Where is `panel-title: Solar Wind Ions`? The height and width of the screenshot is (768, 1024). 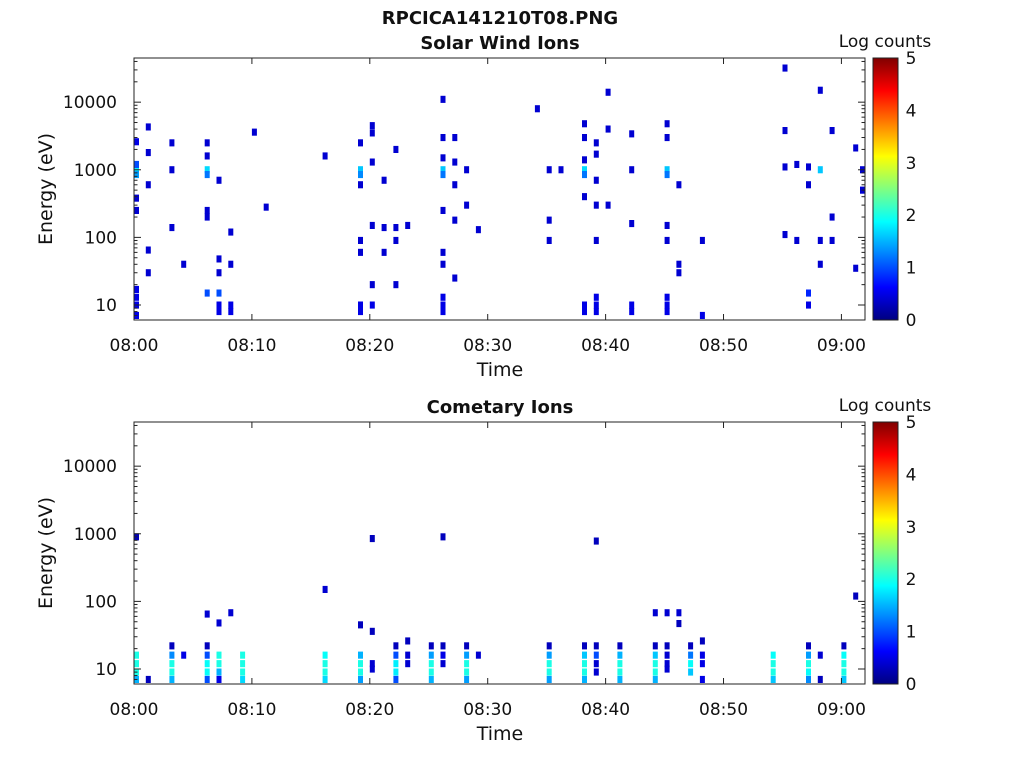 panel-title: Solar Wind Ions is located at coordinates (499, 43).